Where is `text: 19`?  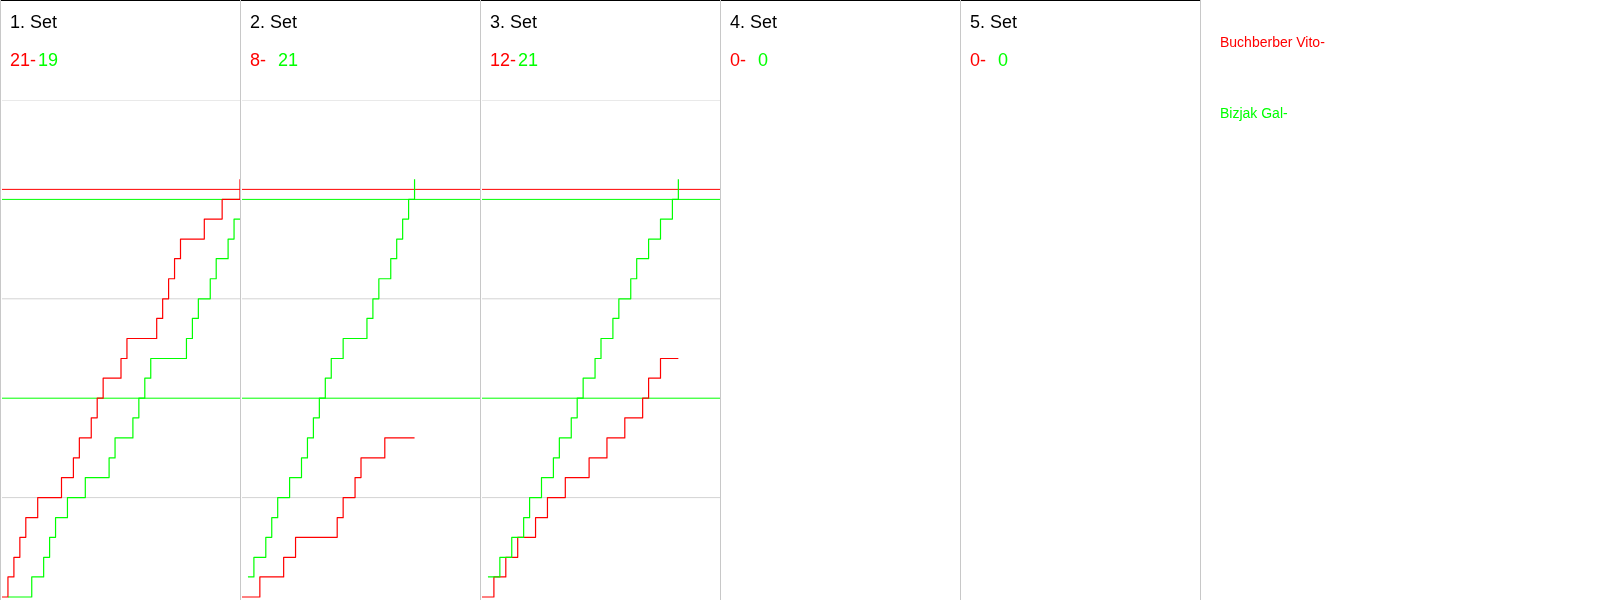
text: 19 is located at coordinates (48, 60).